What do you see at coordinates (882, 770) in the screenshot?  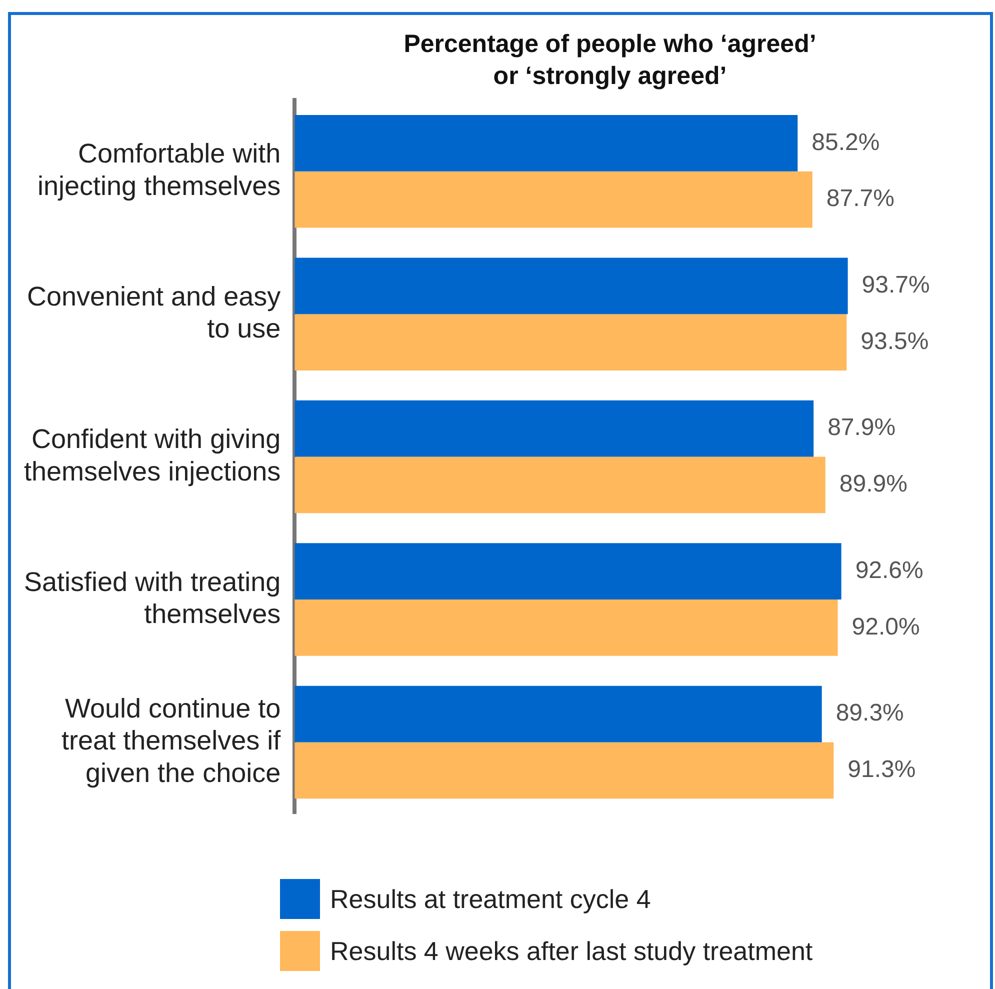 I see `data-label: 91.3%` at bounding box center [882, 770].